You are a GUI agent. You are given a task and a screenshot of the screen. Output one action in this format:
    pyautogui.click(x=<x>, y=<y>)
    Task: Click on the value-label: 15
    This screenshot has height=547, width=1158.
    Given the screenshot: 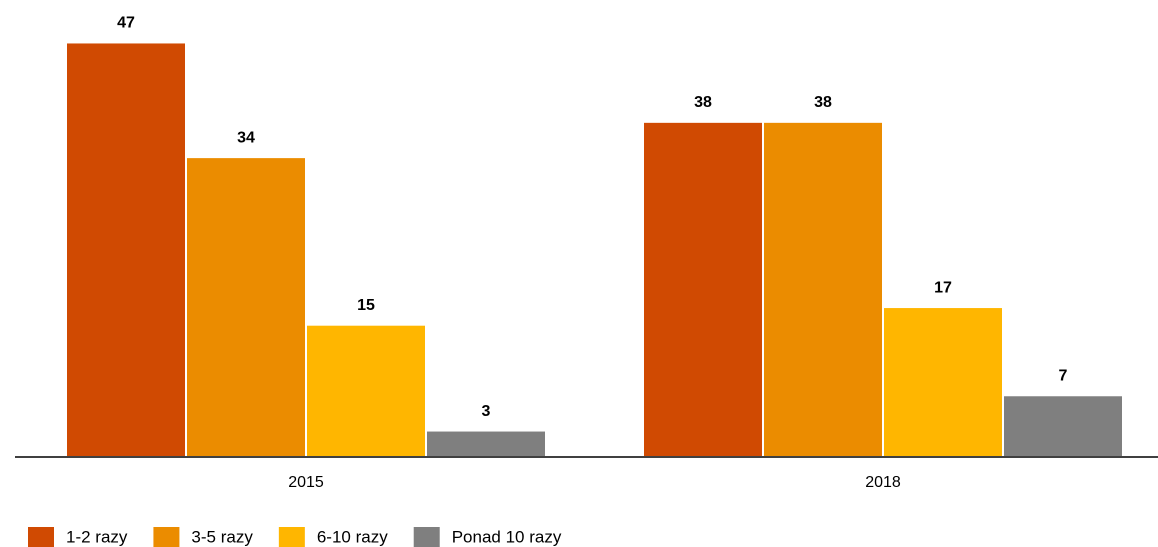 What is the action you would take?
    pyautogui.click(x=366, y=305)
    